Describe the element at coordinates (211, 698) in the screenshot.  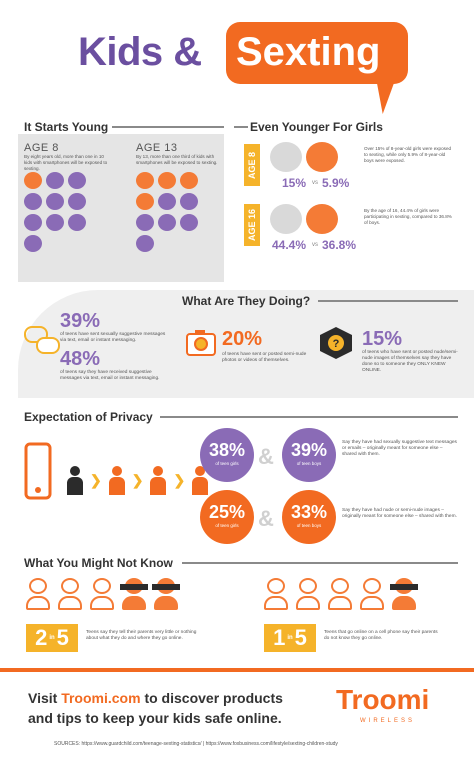
I see `footer-cta-post: to discover products` at that location.